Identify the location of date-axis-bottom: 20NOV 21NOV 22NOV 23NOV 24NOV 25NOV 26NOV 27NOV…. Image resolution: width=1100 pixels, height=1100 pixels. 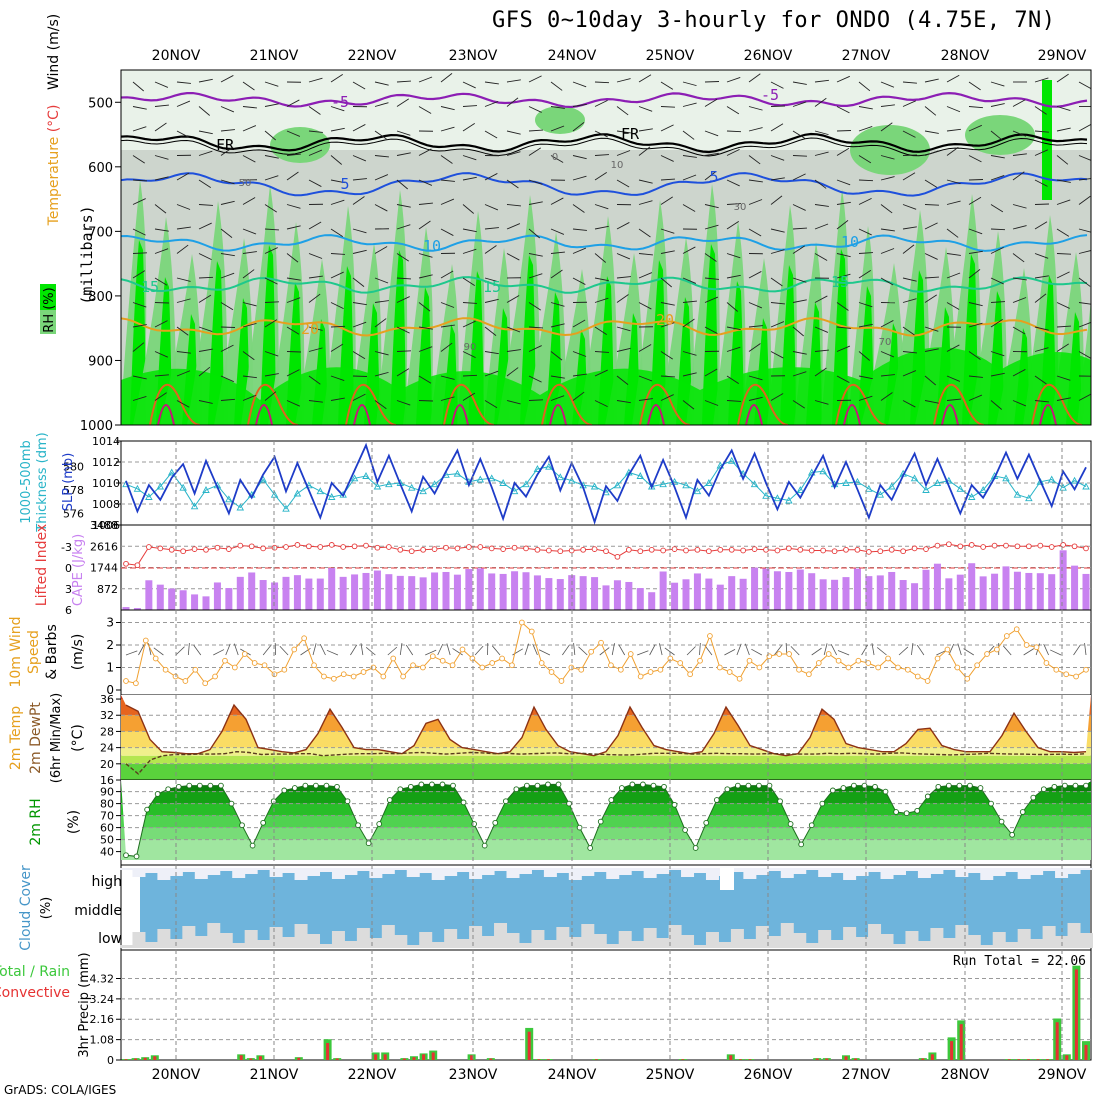
(619, 1075).